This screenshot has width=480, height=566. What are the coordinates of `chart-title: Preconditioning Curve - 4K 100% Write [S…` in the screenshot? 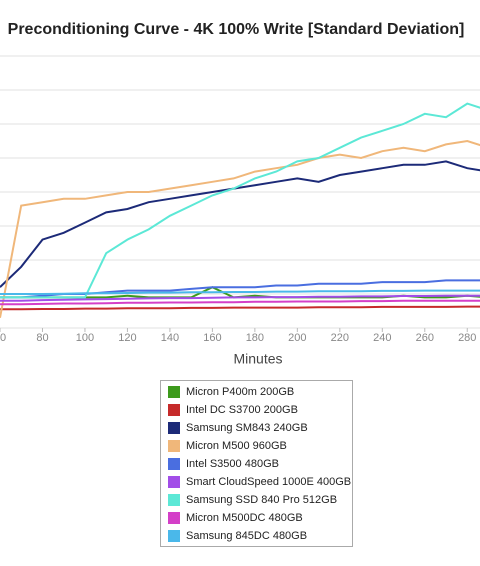 It's located at (236, 29).